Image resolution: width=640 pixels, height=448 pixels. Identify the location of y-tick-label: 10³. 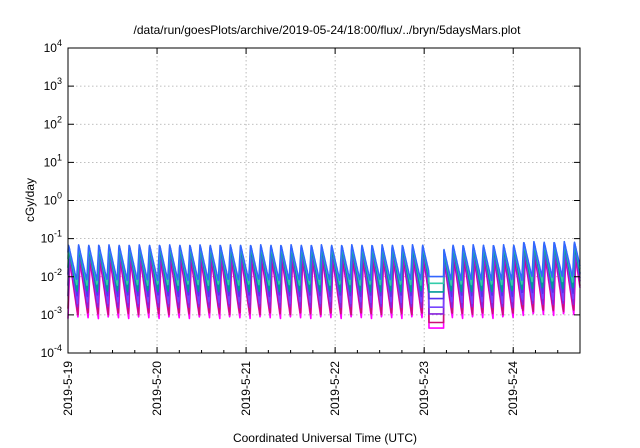
(53, 84).